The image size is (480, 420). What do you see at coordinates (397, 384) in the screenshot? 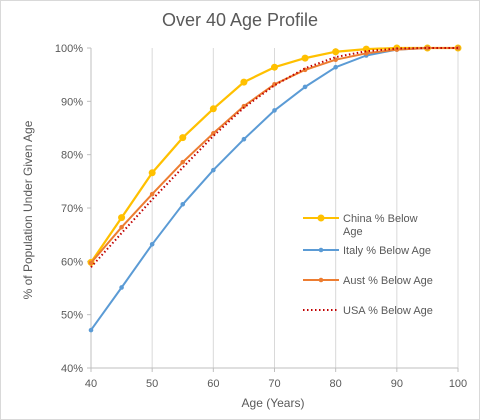
I see `x-tick-label: 90` at bounding box center [397, 384].